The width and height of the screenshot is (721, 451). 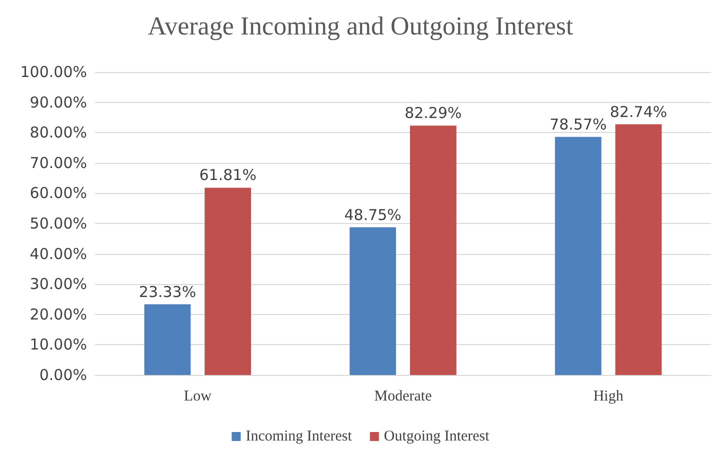 I want to click on data-label: 48.75%, so click(x=373, y=215).